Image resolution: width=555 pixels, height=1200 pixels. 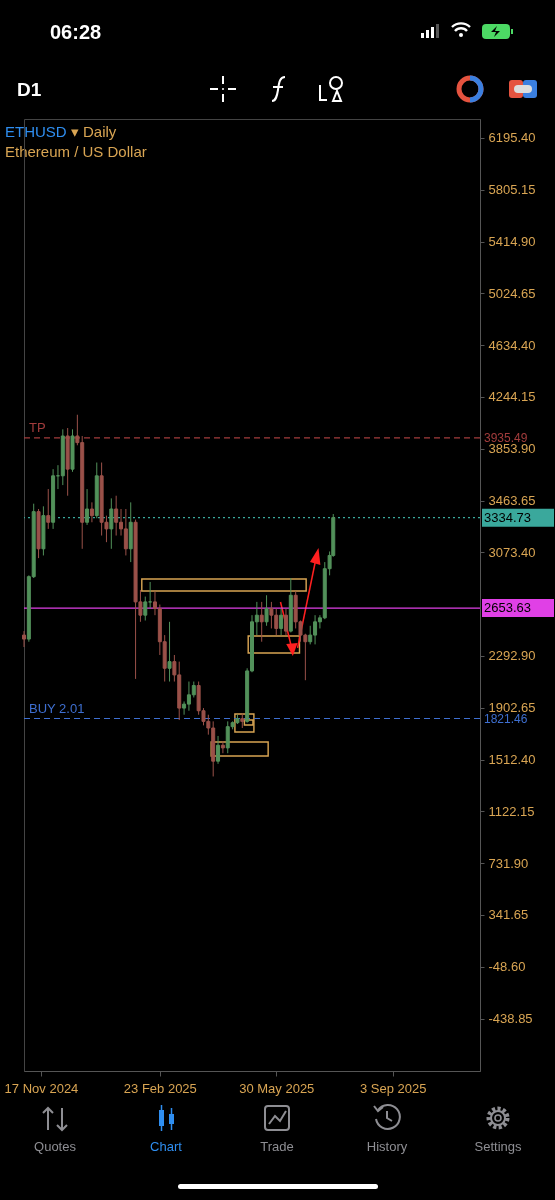 I want to click on y-tick-label: 3073.40, so click(x=512, y=552).